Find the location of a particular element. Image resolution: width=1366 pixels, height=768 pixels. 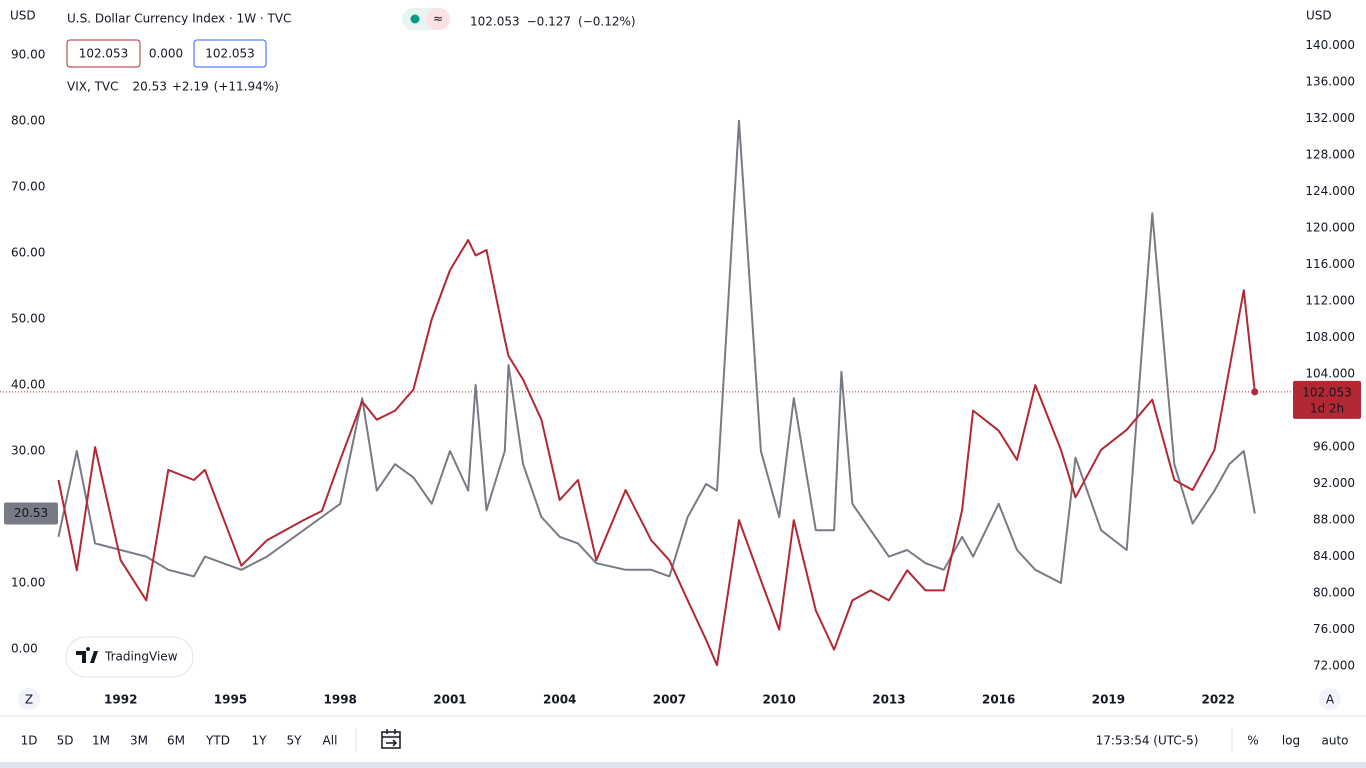

y2-tick-label: 132.000 is located at coordinates (1330, 118).